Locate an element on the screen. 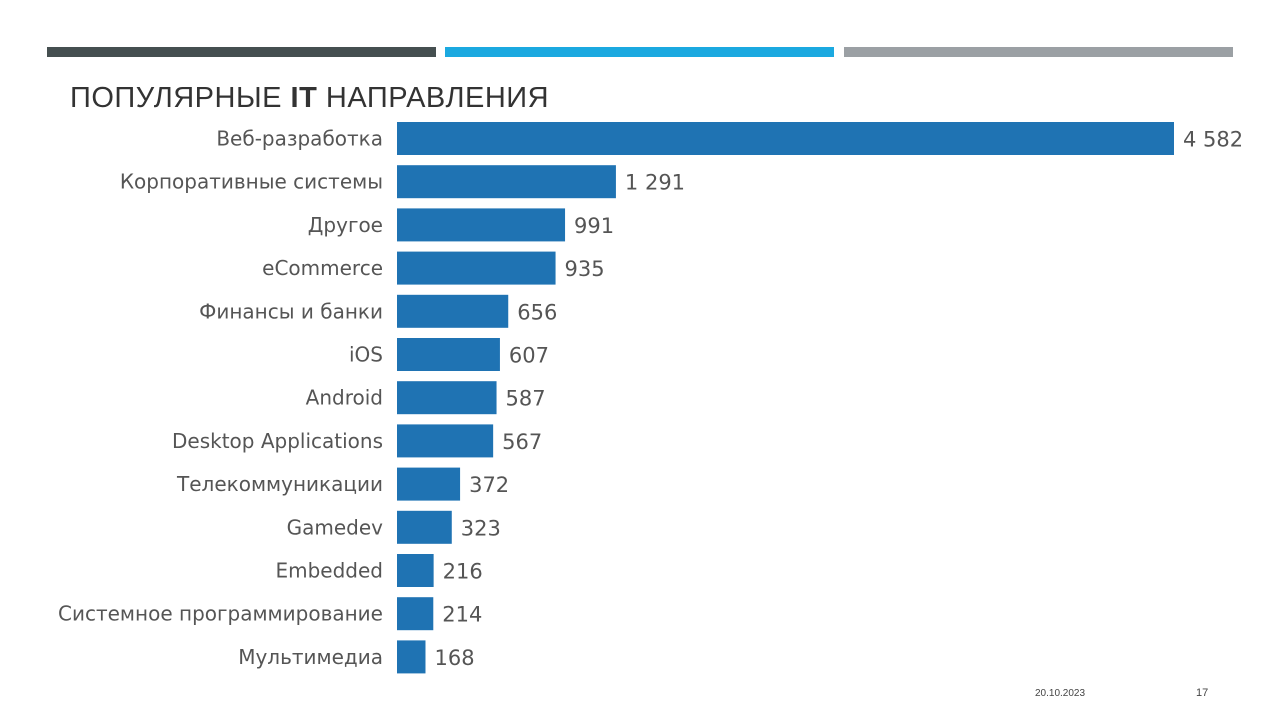 This screenshot has width=1280, height=720. category-label-11: Системное программирование is located at coordinates (220, 614).